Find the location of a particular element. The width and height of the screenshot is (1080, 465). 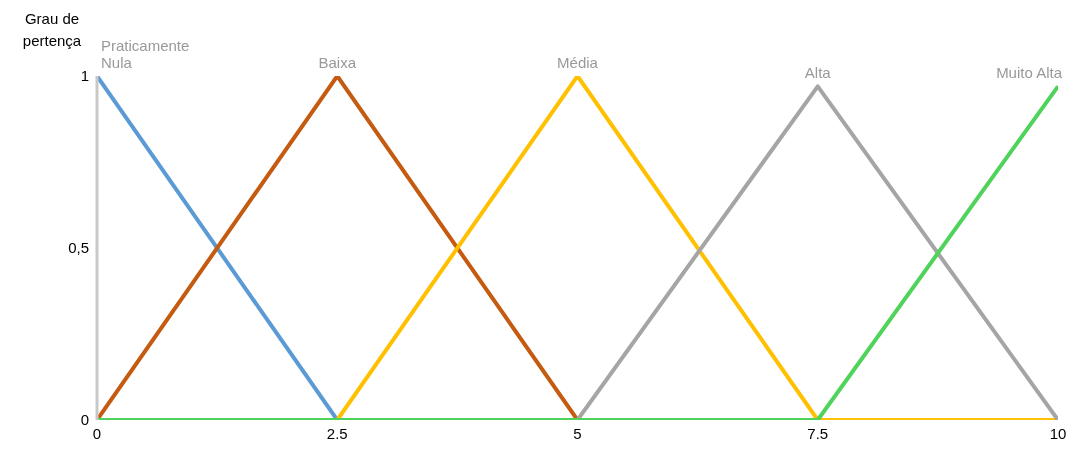

series-label: Praticamente Nula is located at coordinates (145, 54).